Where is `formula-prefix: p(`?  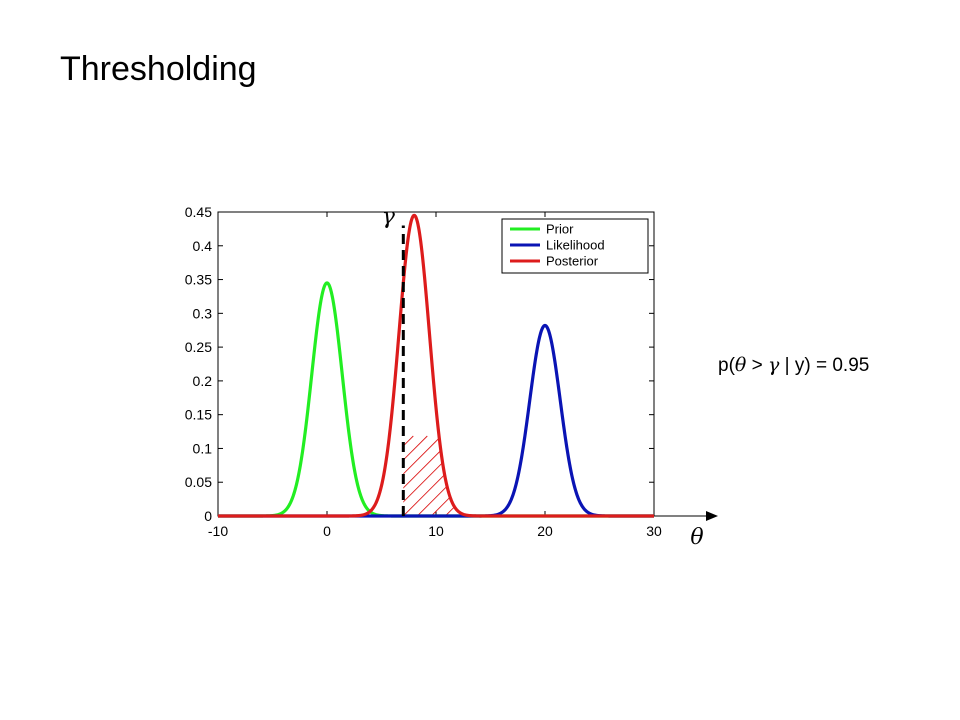
formula-prefix: p( is located at coordinates (726, 365).